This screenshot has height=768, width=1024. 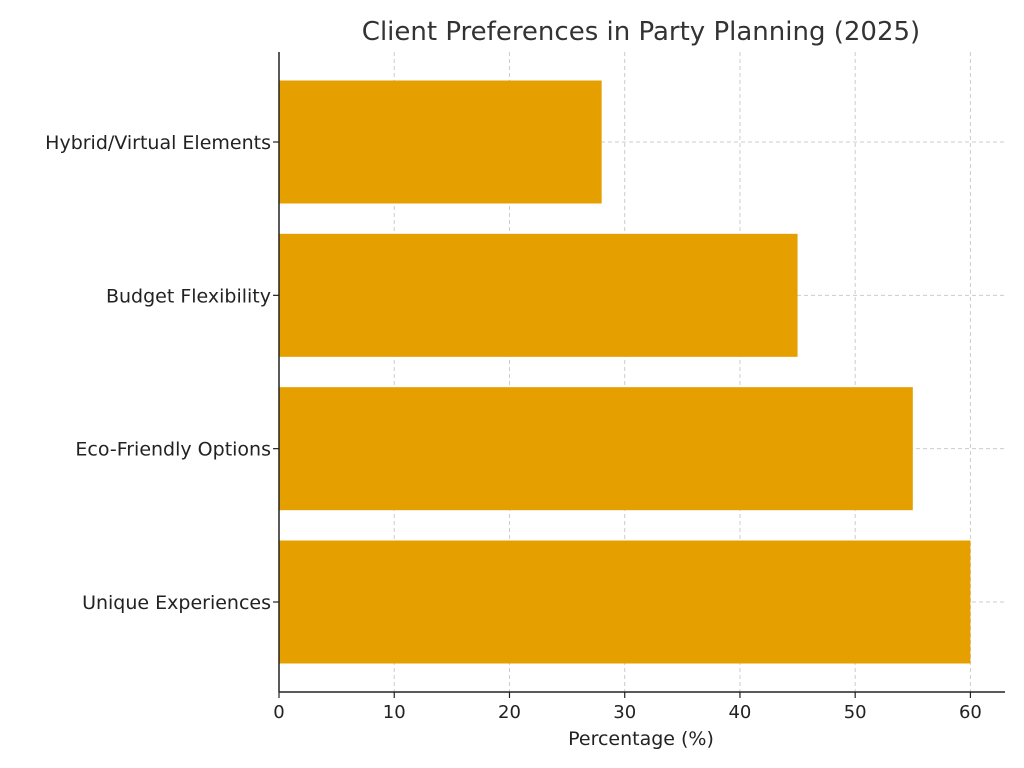 I want to click on category-label: Budget Flexibility, so click(x=188, y=296).